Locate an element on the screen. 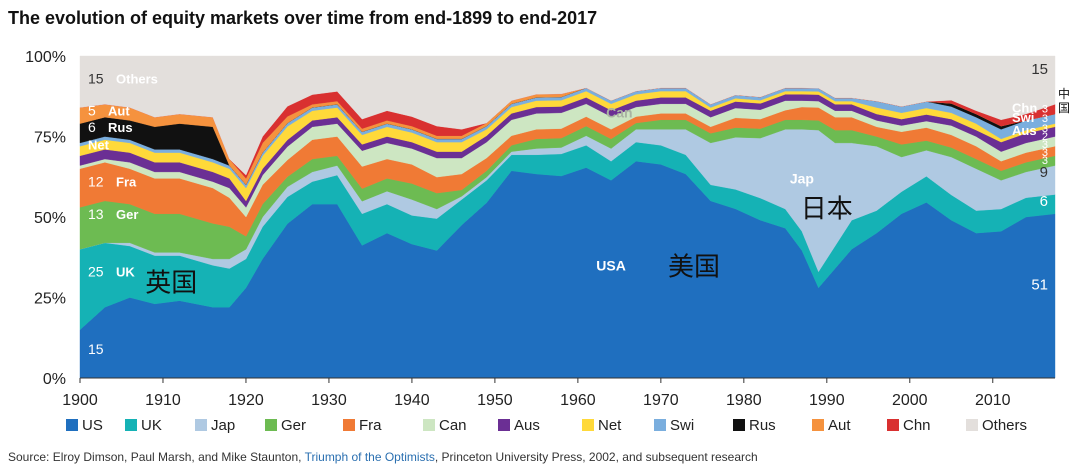 The width and height of the screenshot is (1080, 474). series-start-value: 12 is located at coordinates (96, 182).